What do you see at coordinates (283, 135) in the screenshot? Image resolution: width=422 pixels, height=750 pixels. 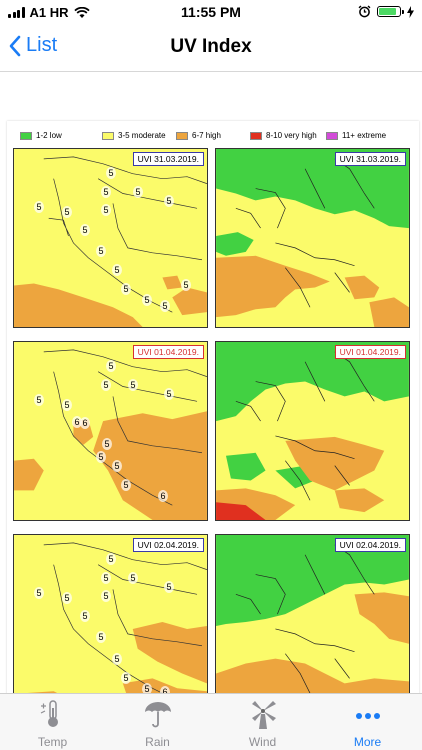 I see `legend-item: 8-10 very high` at bounding box center [283, 135].